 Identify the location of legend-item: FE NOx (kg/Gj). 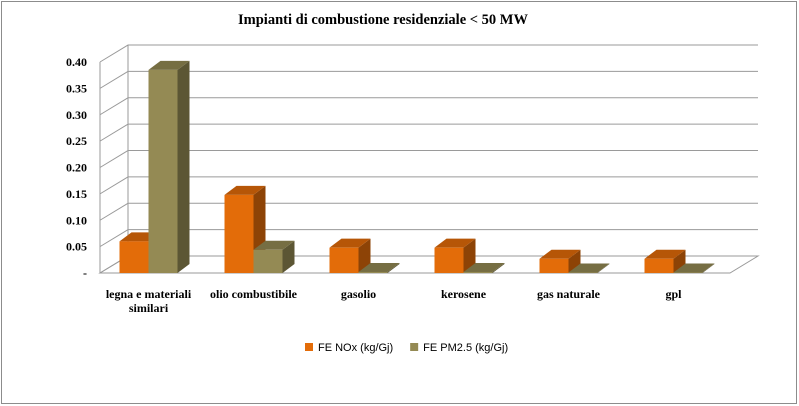
(349, 348).